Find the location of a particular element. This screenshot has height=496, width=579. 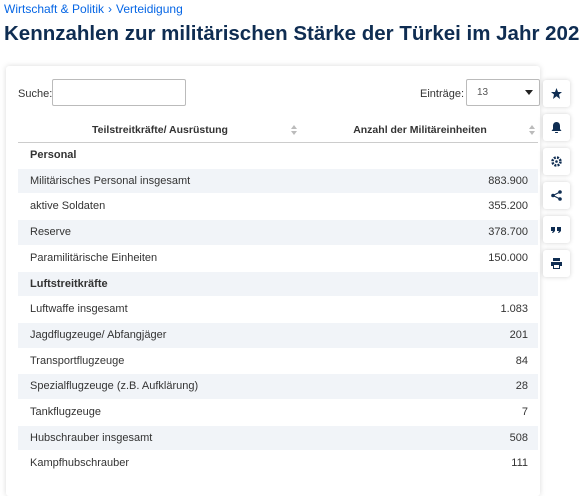

row-label: Personal is located at coordinates (53, 155).